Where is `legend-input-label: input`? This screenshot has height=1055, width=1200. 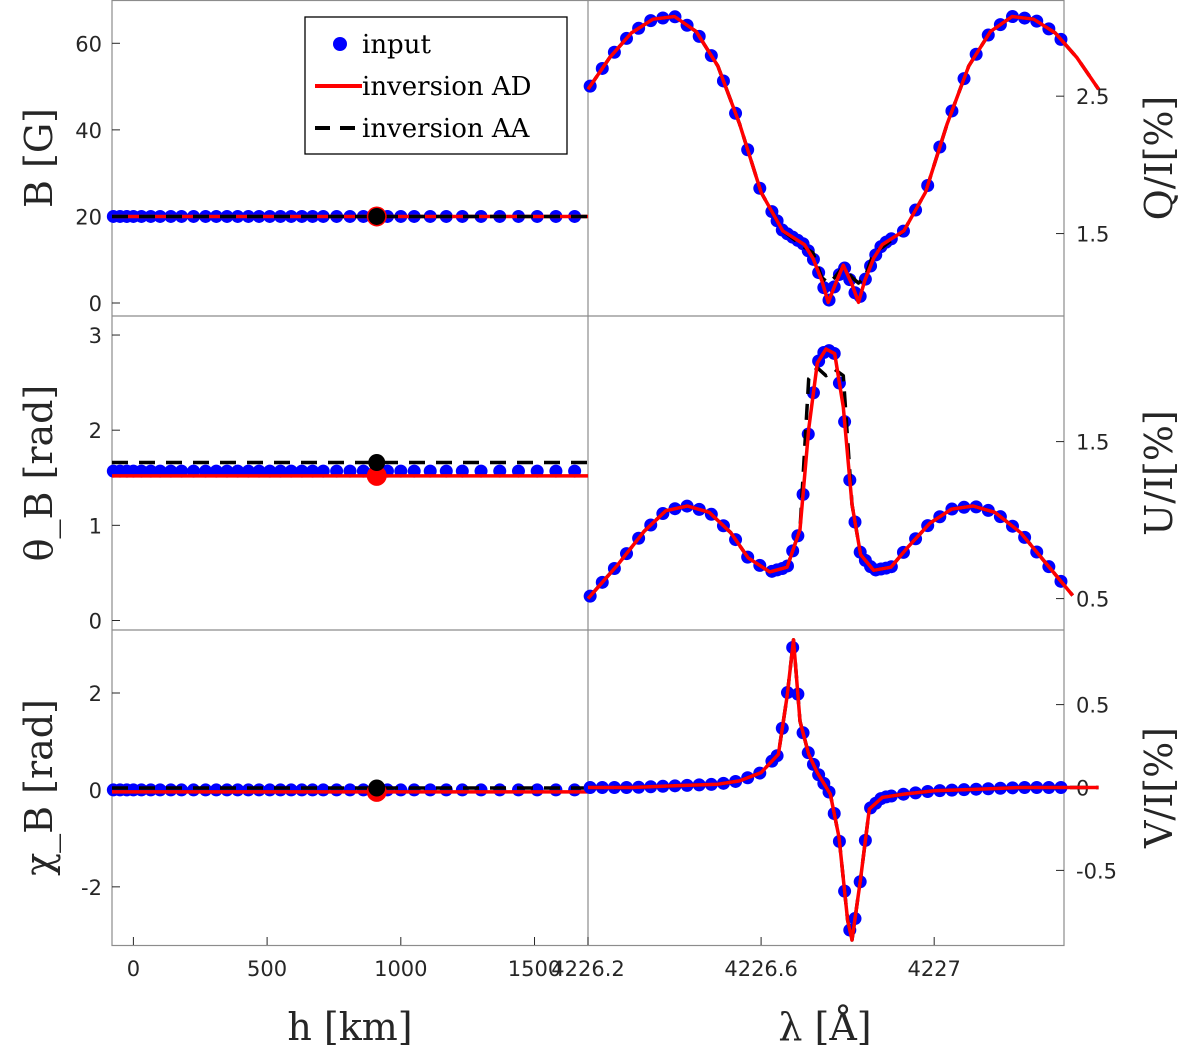 legend-input-label: input is located at coordinates (396, 45).